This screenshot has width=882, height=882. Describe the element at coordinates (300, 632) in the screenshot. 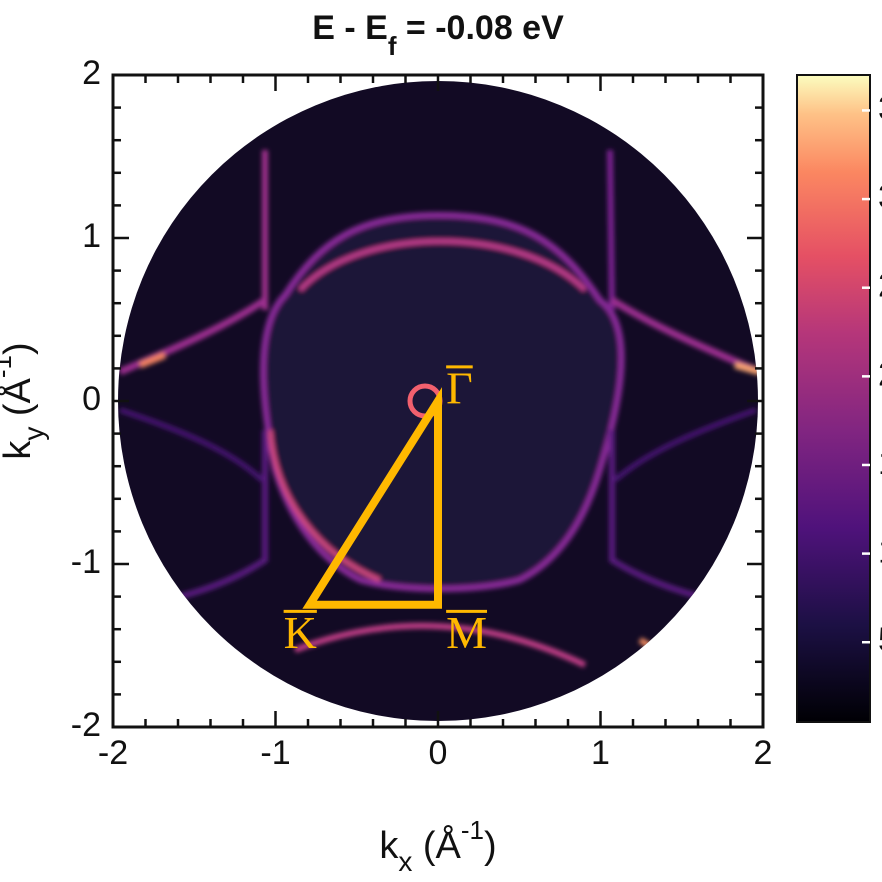

I see `point-label: K` at that location.